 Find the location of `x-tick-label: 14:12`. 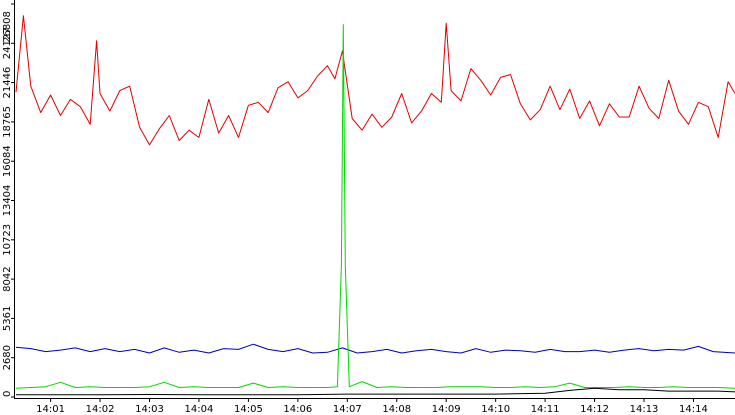

x-tick-label: 14:12 is located at coordinates (594, 409).